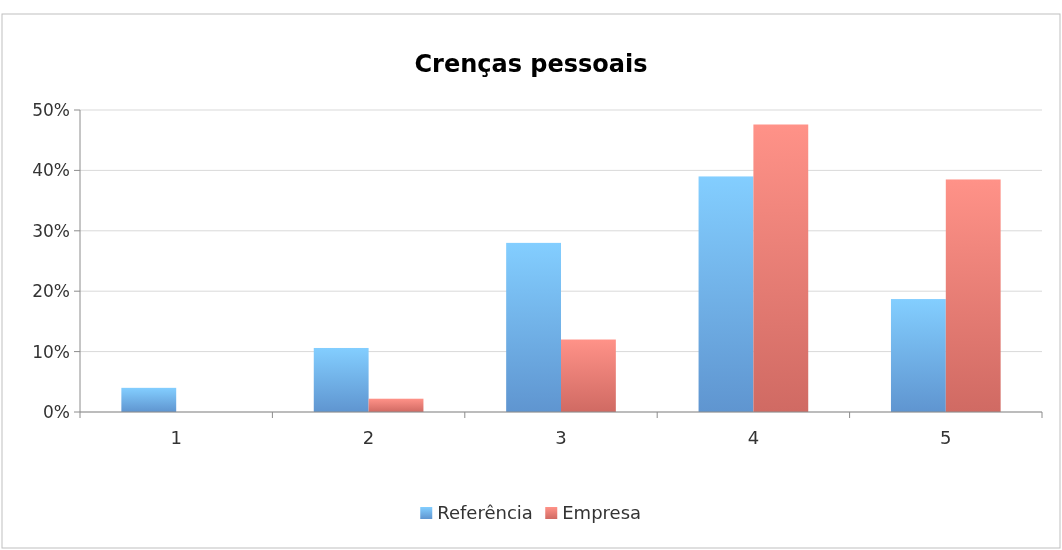  What do you see at coordinates (602, 513) in the screenshot?
I see `legend-label: Empresa` at bounding box center [602, 513].